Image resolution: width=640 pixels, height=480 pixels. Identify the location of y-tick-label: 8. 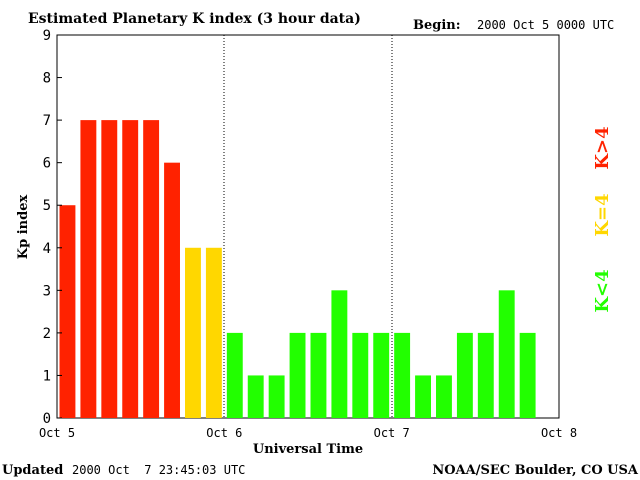
(47, 79).